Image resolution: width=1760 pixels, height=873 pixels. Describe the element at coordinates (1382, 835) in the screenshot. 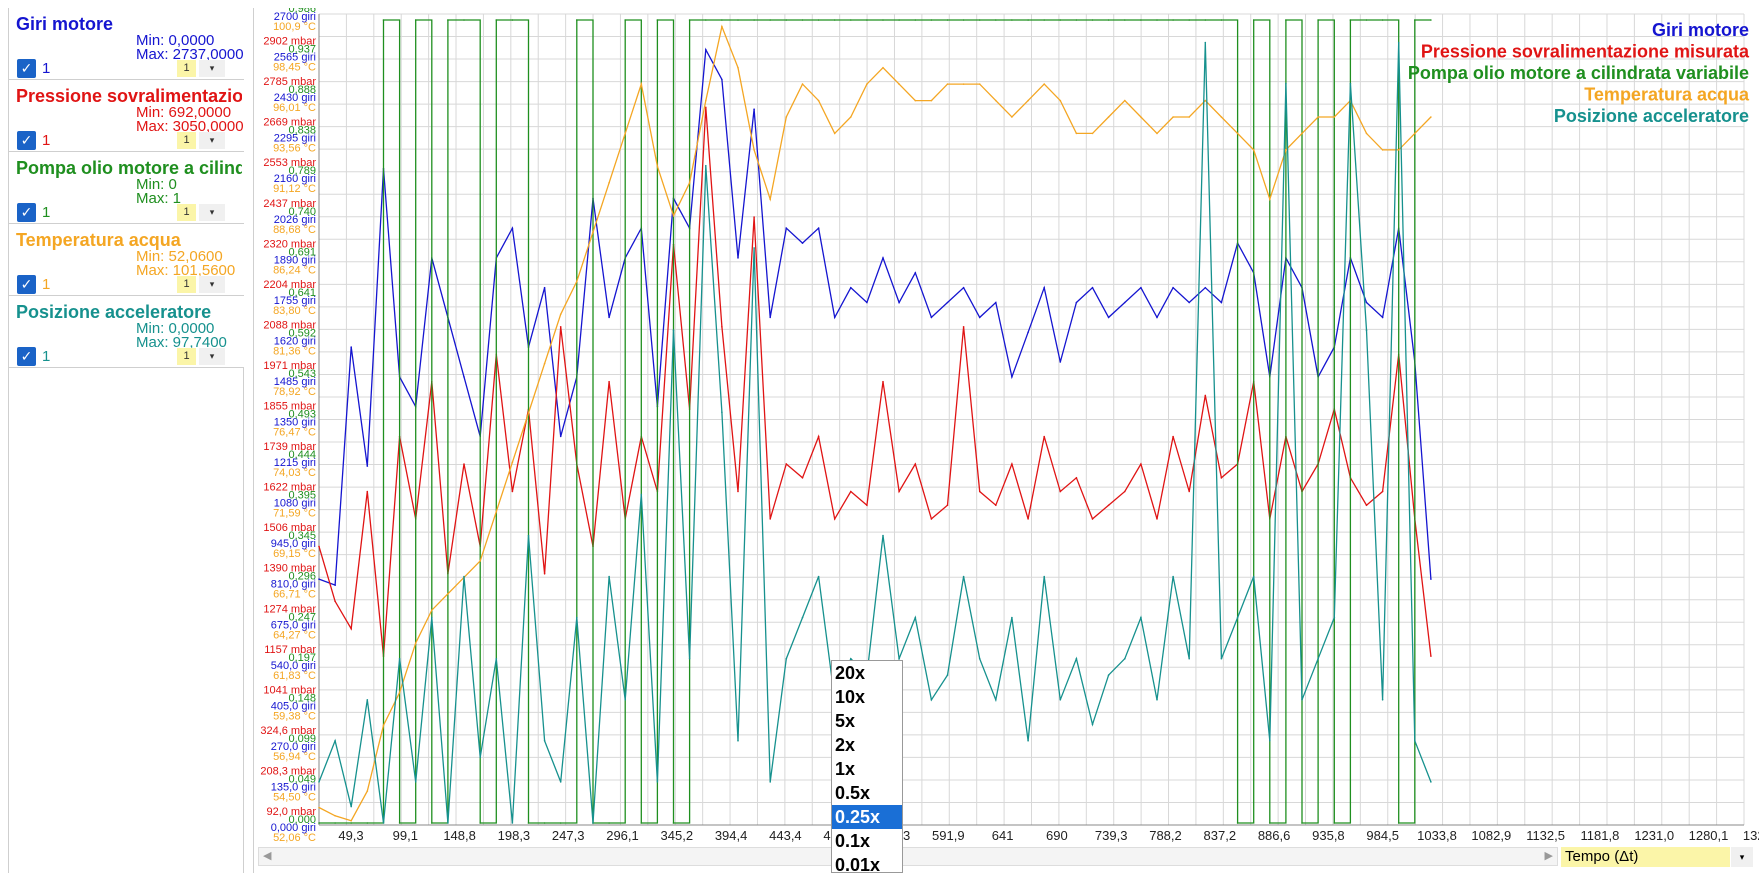

I see `x-tick-label: 984,5` at that location.